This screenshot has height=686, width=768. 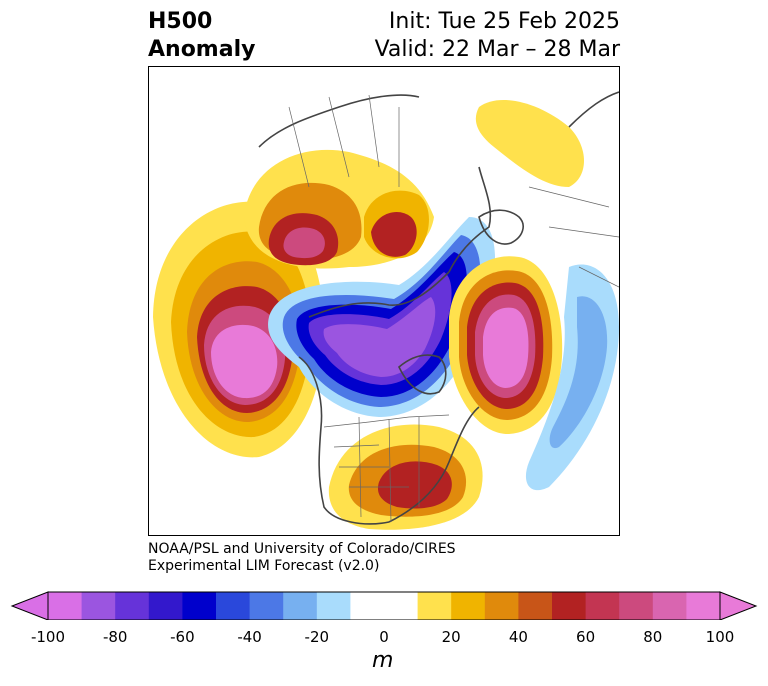 I want to click on credit-line-2: Experimental LIM Forecast (v2.0), so click(x=264, y=566).